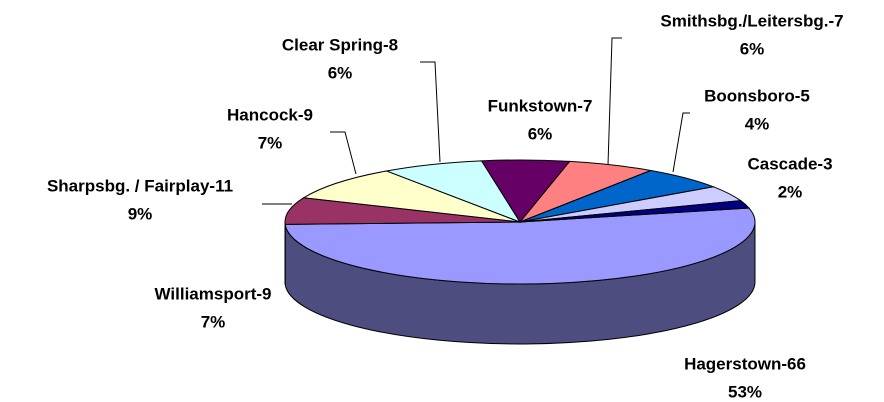 The image size is (884, 402). Describe the element at coordinates (140, 213) in the screenshot. I see `slice-value-label: 9%` at that location.